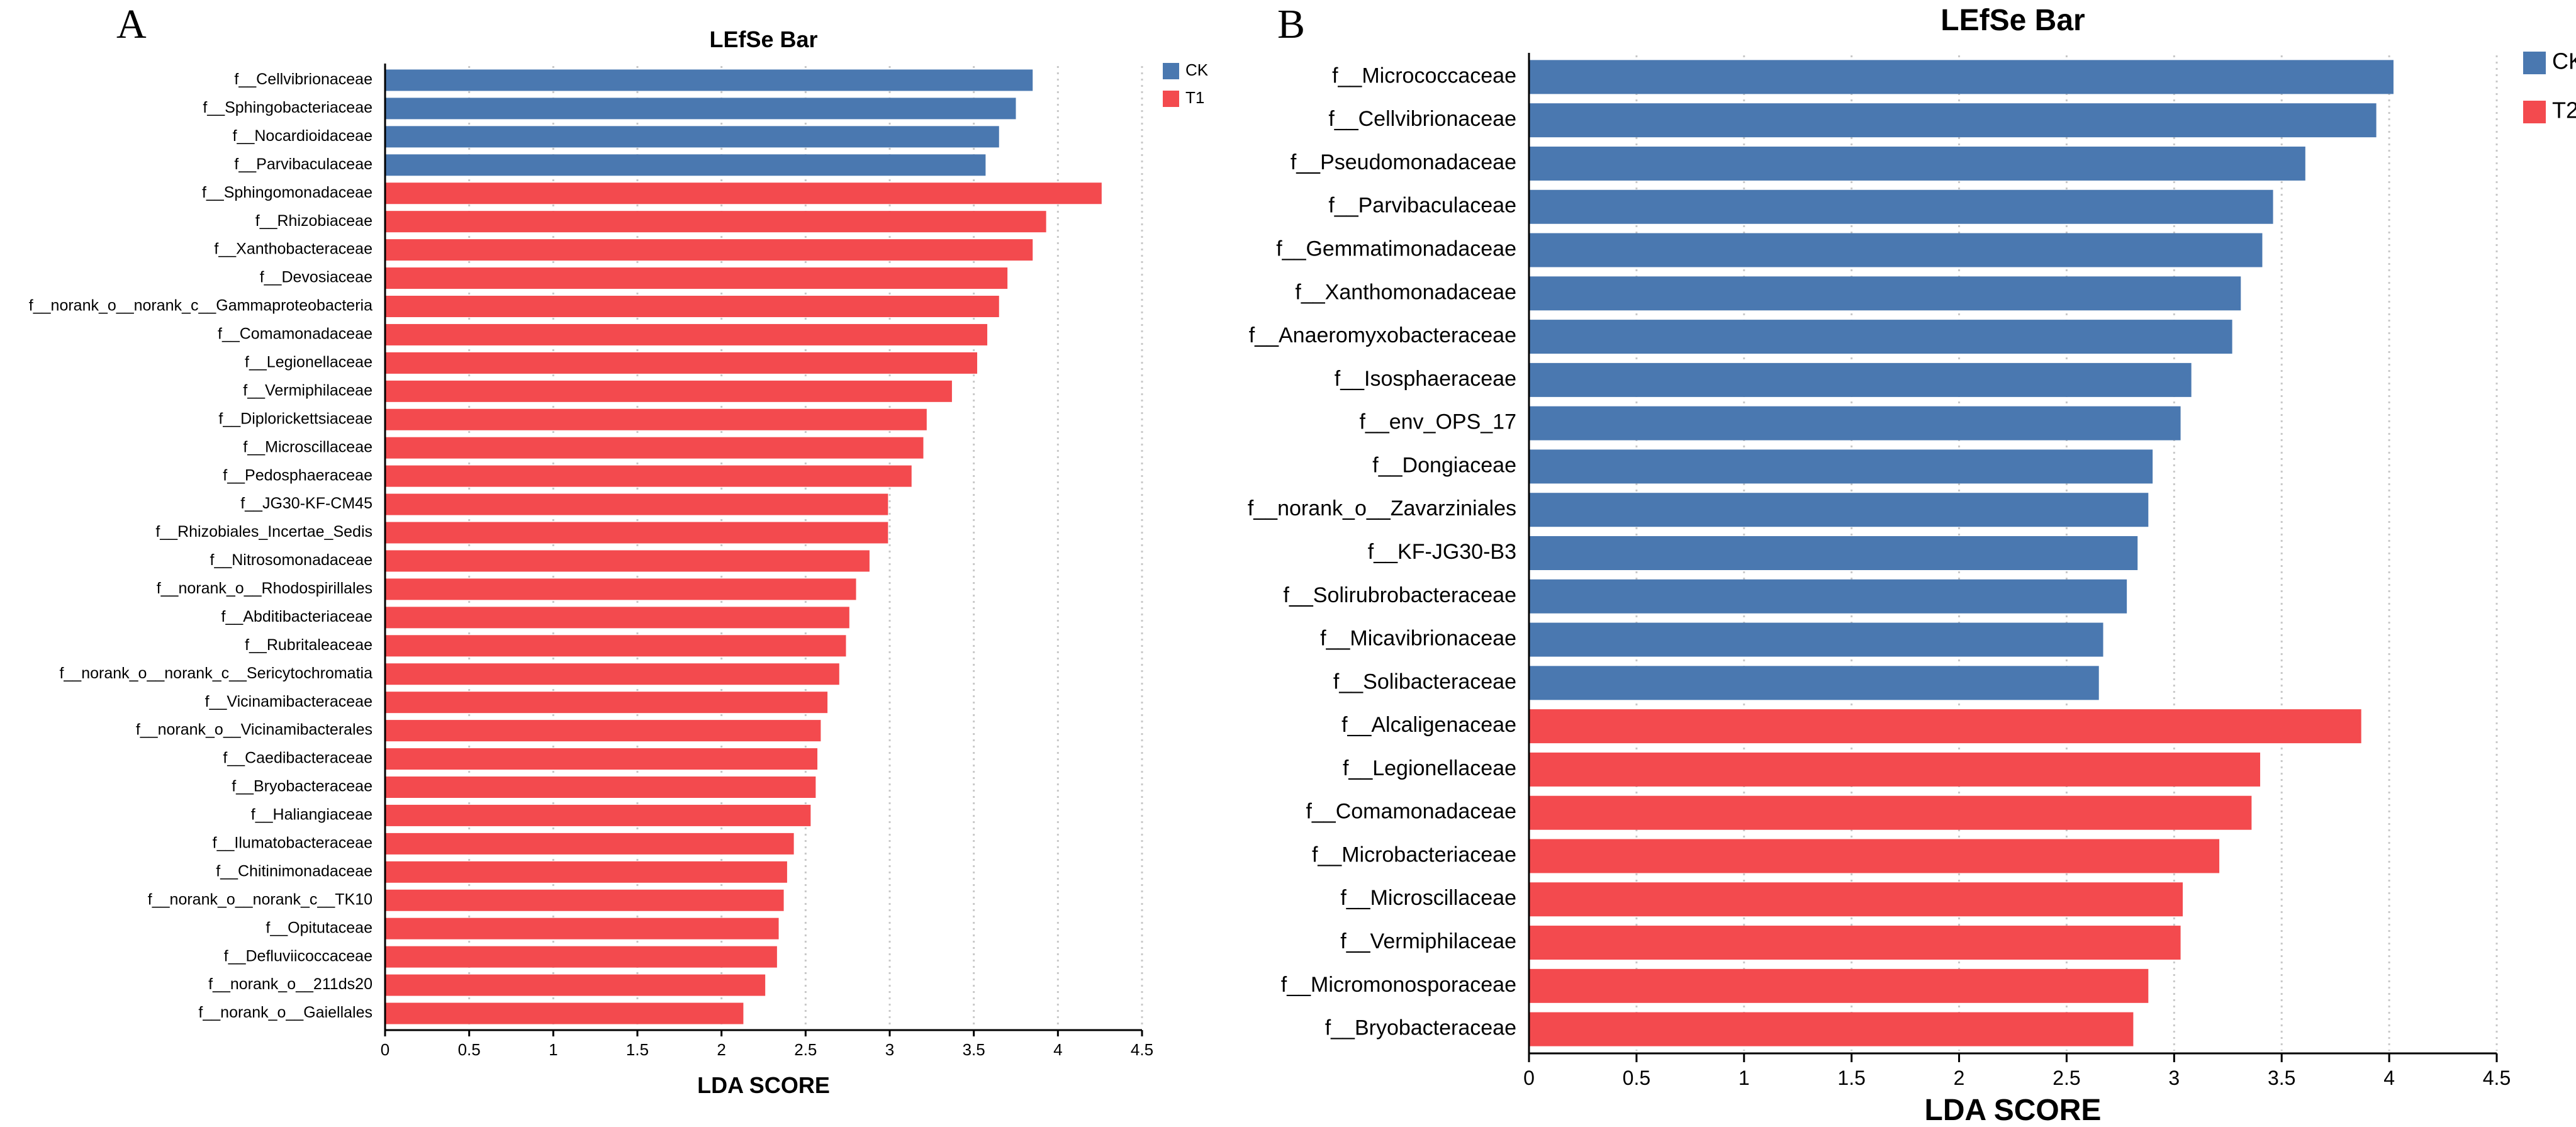 The height and width of the screenshot is (1127, 2576). What do you see at coordinates (1194, 97) in the screenshot?
I see `legend-label: T1` at bounding box center [1194, 97].